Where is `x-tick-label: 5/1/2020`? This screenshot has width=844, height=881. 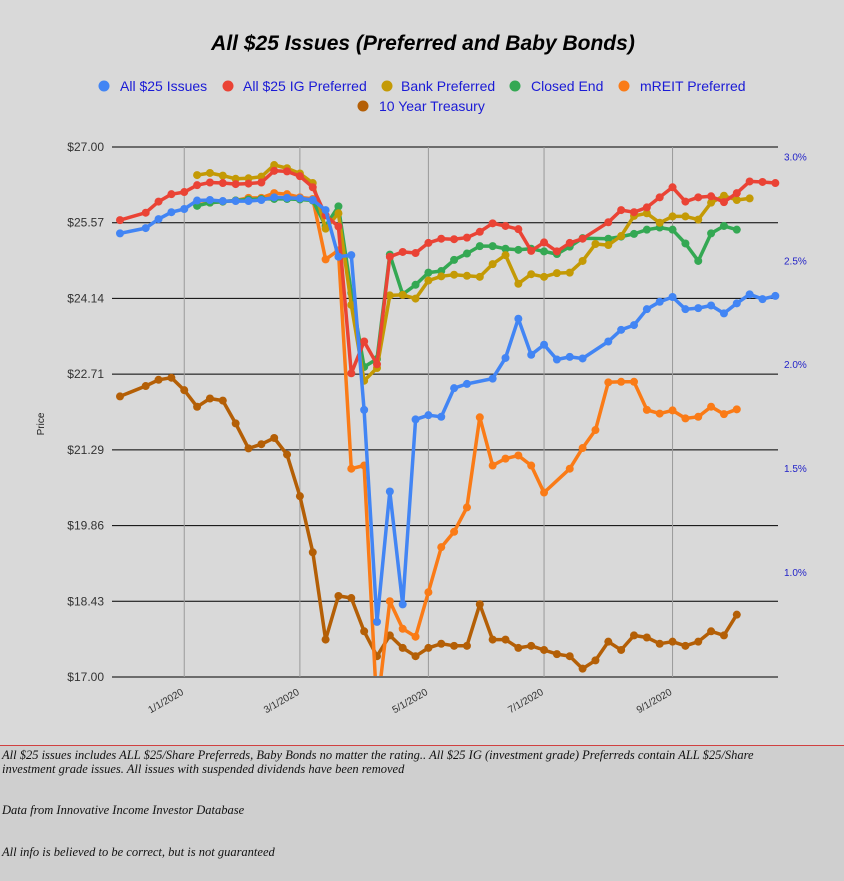 x-tick-label: 5/1/2020 is located at coordinates (411, 701).